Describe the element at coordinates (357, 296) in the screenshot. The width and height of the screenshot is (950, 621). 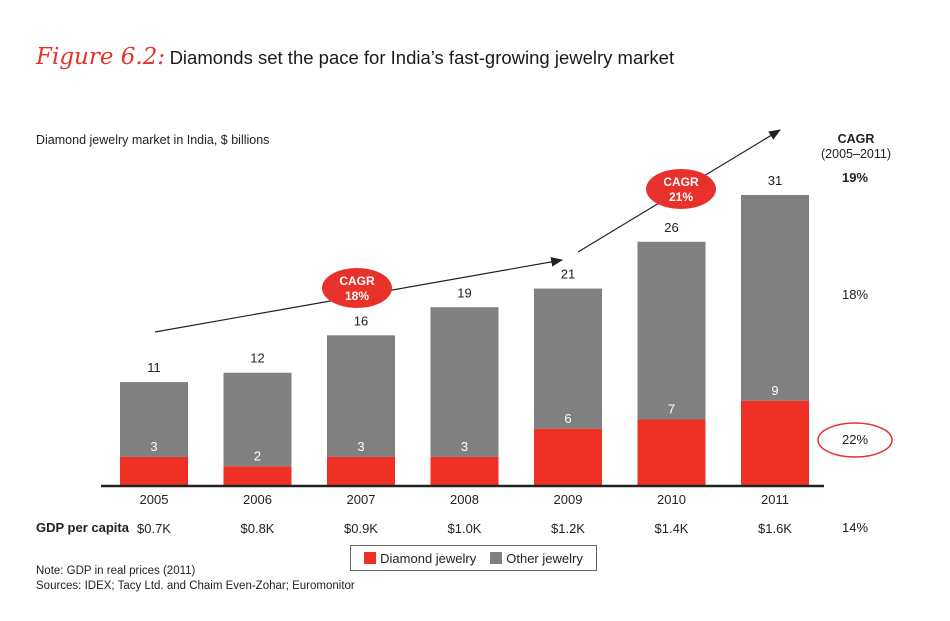
I see `cagr-bubble-value: 18%` at that location.